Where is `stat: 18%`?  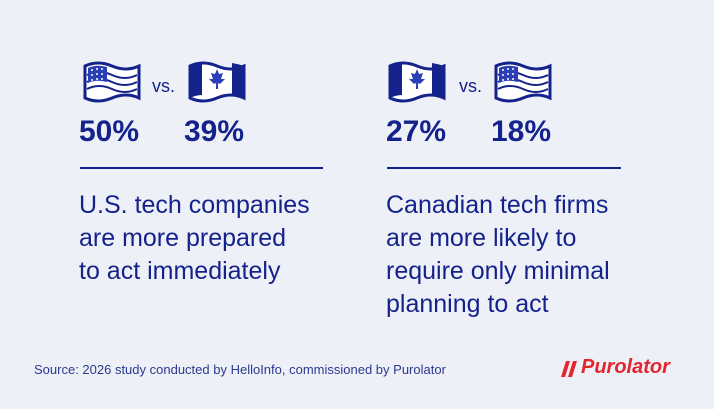
stat: 18% is located at coordinates (521, 131).